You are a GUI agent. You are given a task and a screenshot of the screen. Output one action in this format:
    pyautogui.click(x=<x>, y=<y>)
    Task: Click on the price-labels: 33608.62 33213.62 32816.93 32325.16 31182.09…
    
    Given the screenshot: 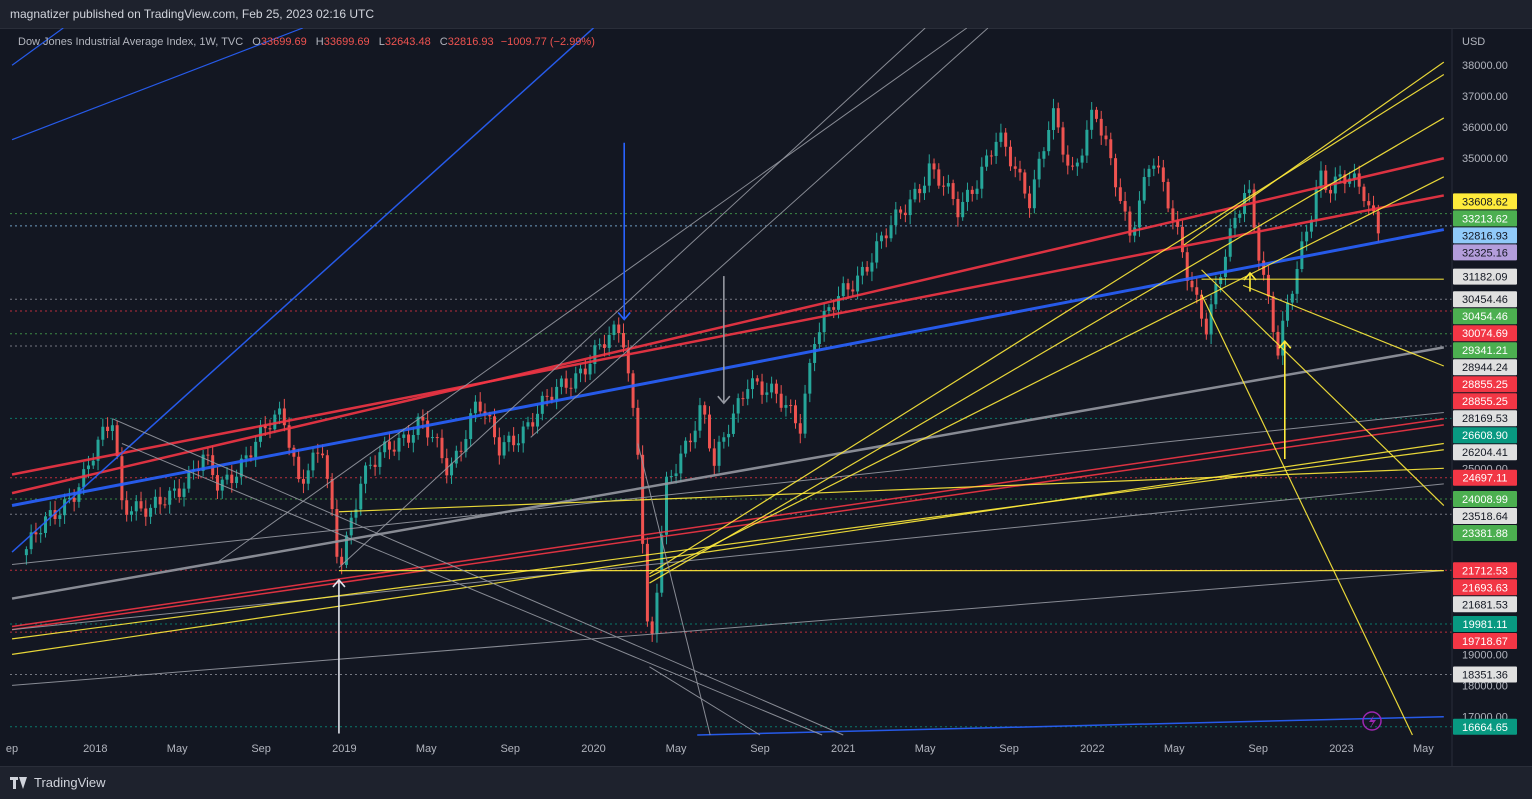 What is the action you would take?
    pyautogui.click(x=1485, y=464)
    